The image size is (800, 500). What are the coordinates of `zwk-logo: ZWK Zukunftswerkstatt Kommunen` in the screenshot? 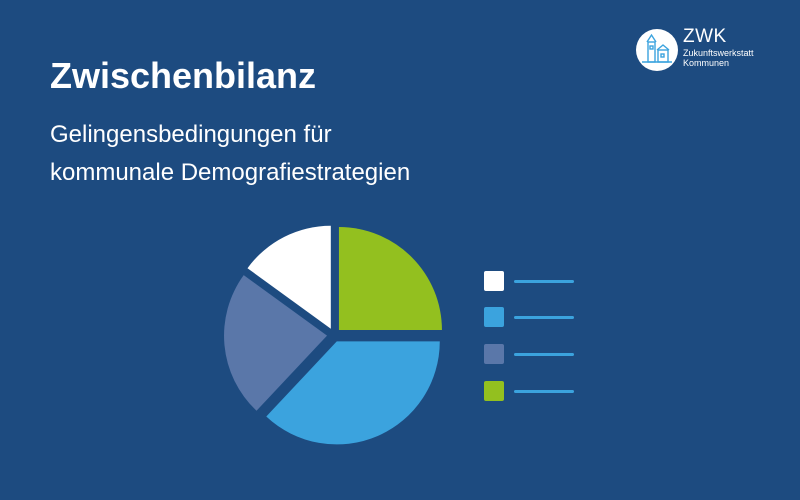 It's located at (702, 50).